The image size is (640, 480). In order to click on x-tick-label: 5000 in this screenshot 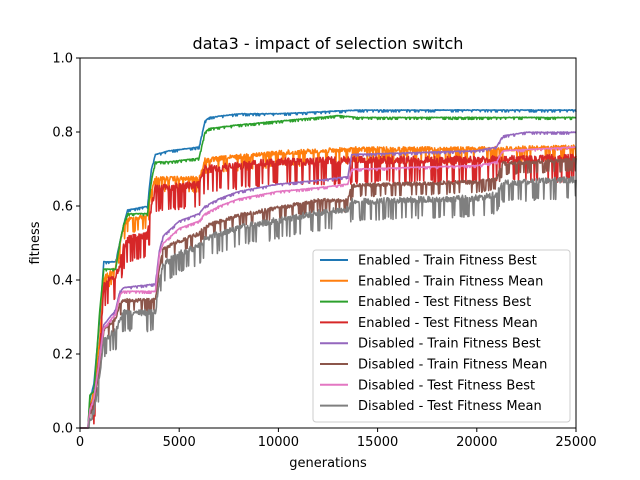, I will do `click(179, 442)`.